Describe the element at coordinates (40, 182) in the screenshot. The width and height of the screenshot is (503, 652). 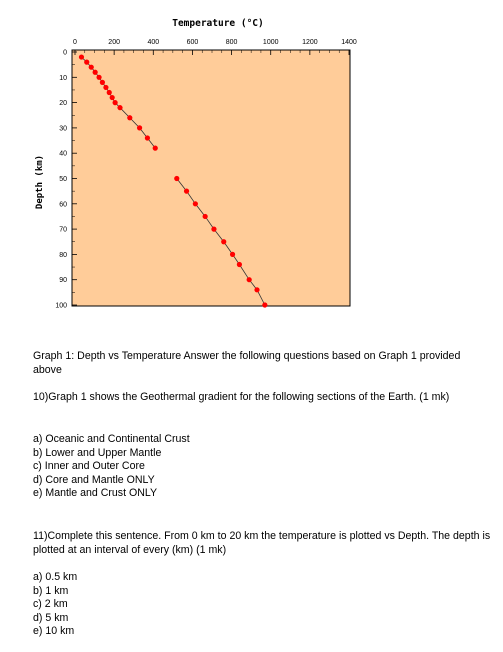
I see `y-axis-label: Depth (km)` at that location.